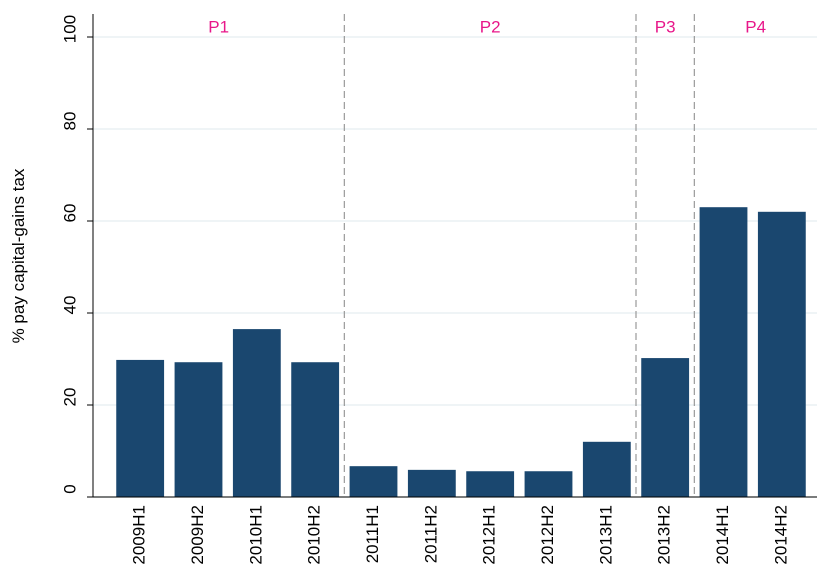  Describe the element at coordinates (255, 535) in the screenshot. I see `x-tick-label: 2010H1` at that location.